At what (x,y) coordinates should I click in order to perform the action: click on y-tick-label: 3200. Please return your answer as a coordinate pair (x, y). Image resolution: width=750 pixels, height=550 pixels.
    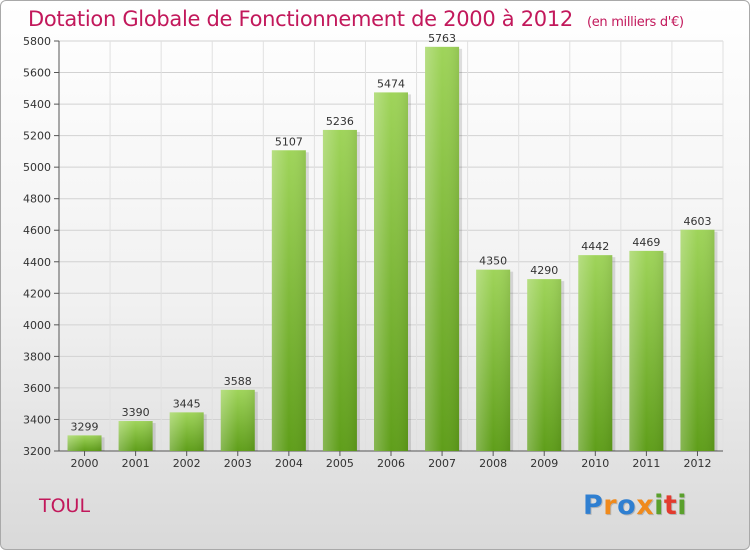
    Looking at the image, I should click on (37, 451).